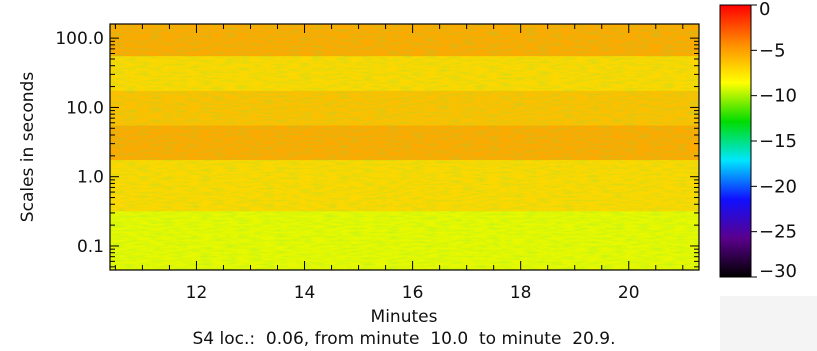 The width and height of the screenshot is (817, 351). I want to click on colorbar-tick-label: −15, so click(778, 141).